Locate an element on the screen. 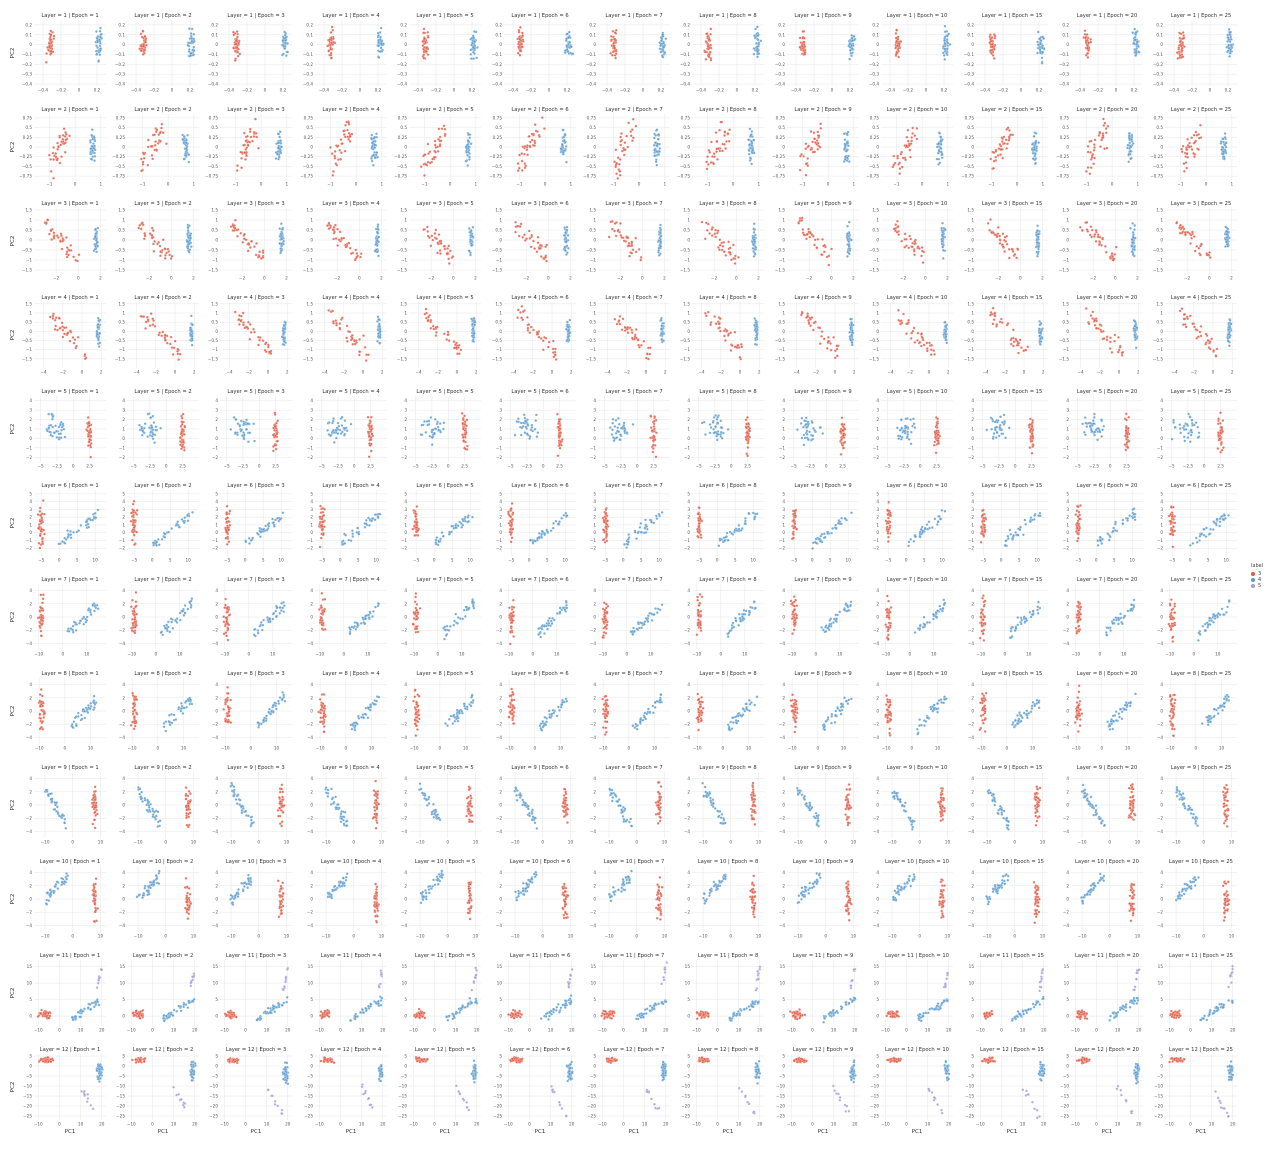  y-tick-label: 1 is located at coordinates (311, 313).